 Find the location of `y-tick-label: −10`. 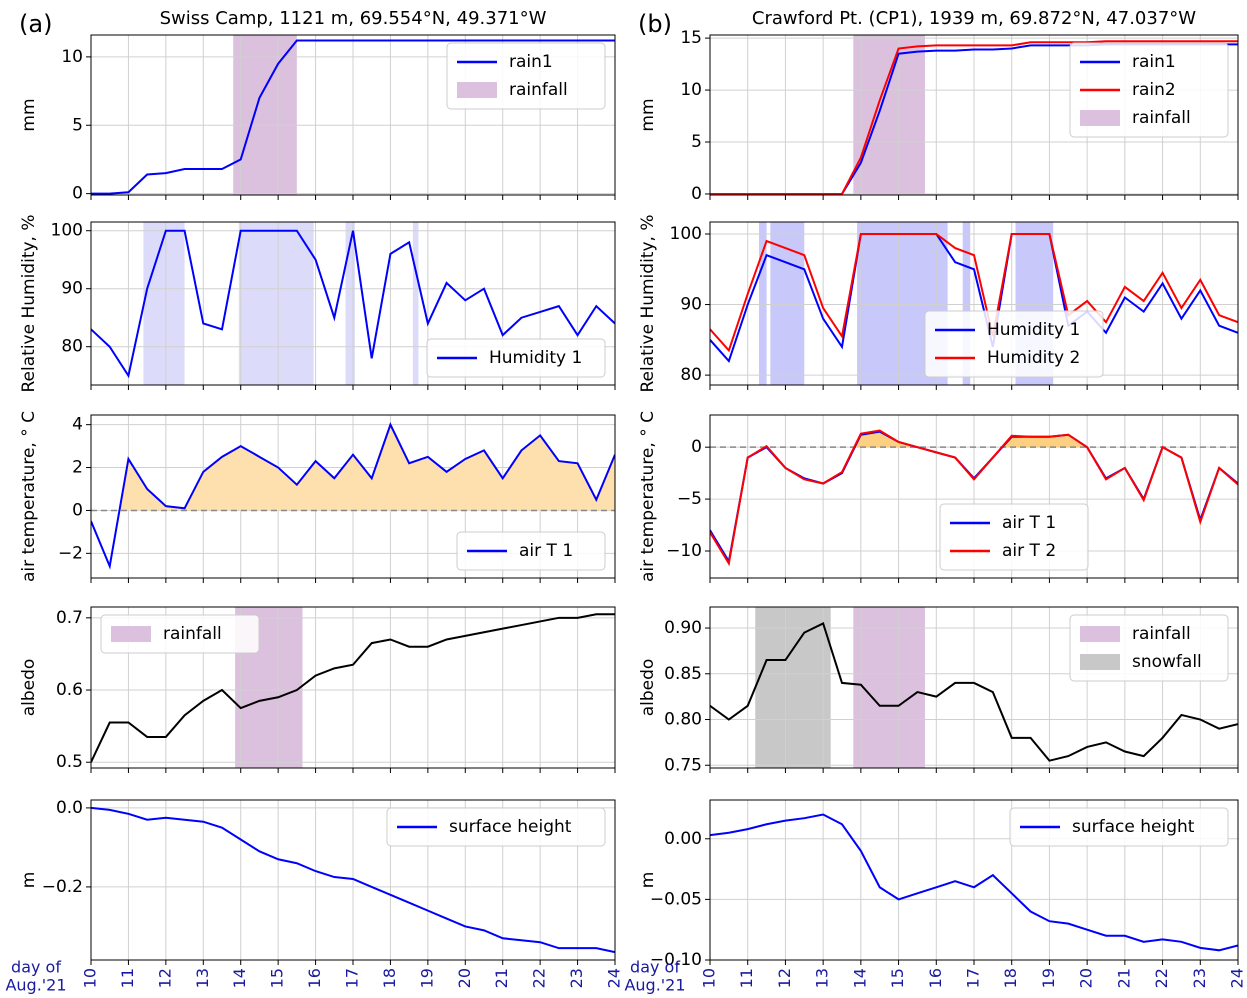

y-tick-label: −10 is located at coordinates (684, 551).